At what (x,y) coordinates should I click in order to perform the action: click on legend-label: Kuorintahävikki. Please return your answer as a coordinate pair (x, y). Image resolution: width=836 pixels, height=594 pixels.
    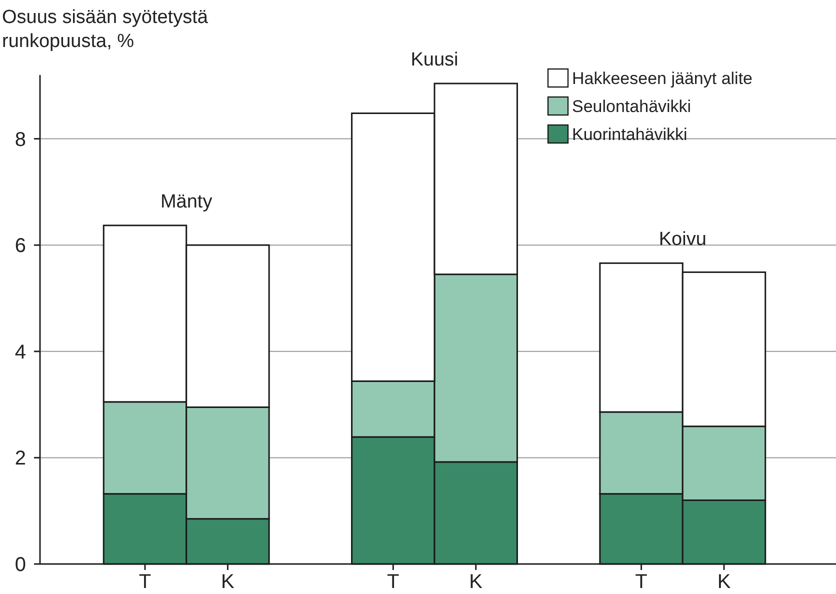
    Looking at the image, I should click on (630, 134).